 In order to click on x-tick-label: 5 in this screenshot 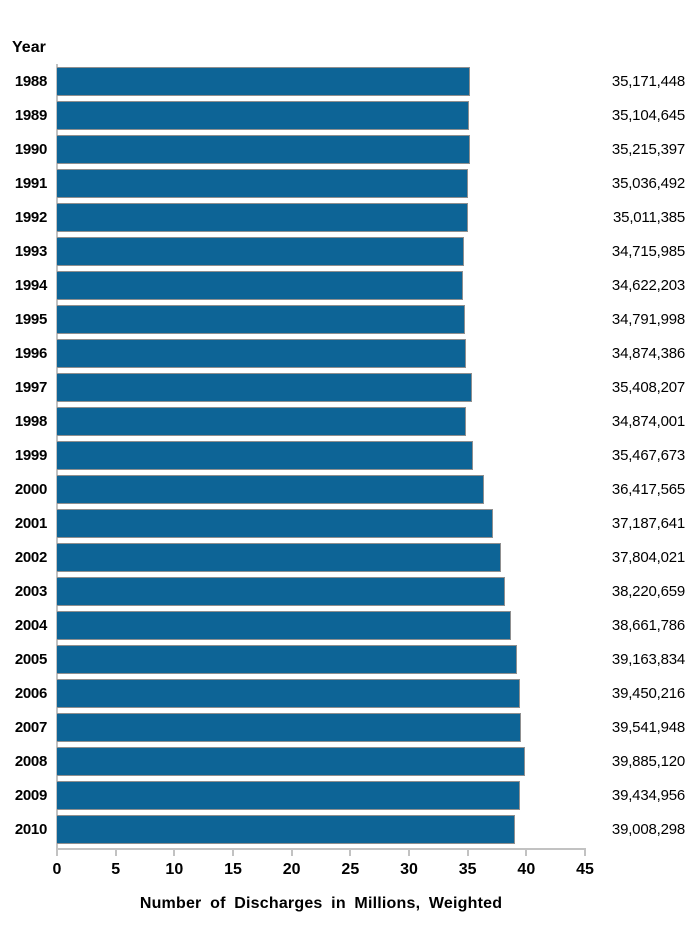, I will do `click(116, 869)`.